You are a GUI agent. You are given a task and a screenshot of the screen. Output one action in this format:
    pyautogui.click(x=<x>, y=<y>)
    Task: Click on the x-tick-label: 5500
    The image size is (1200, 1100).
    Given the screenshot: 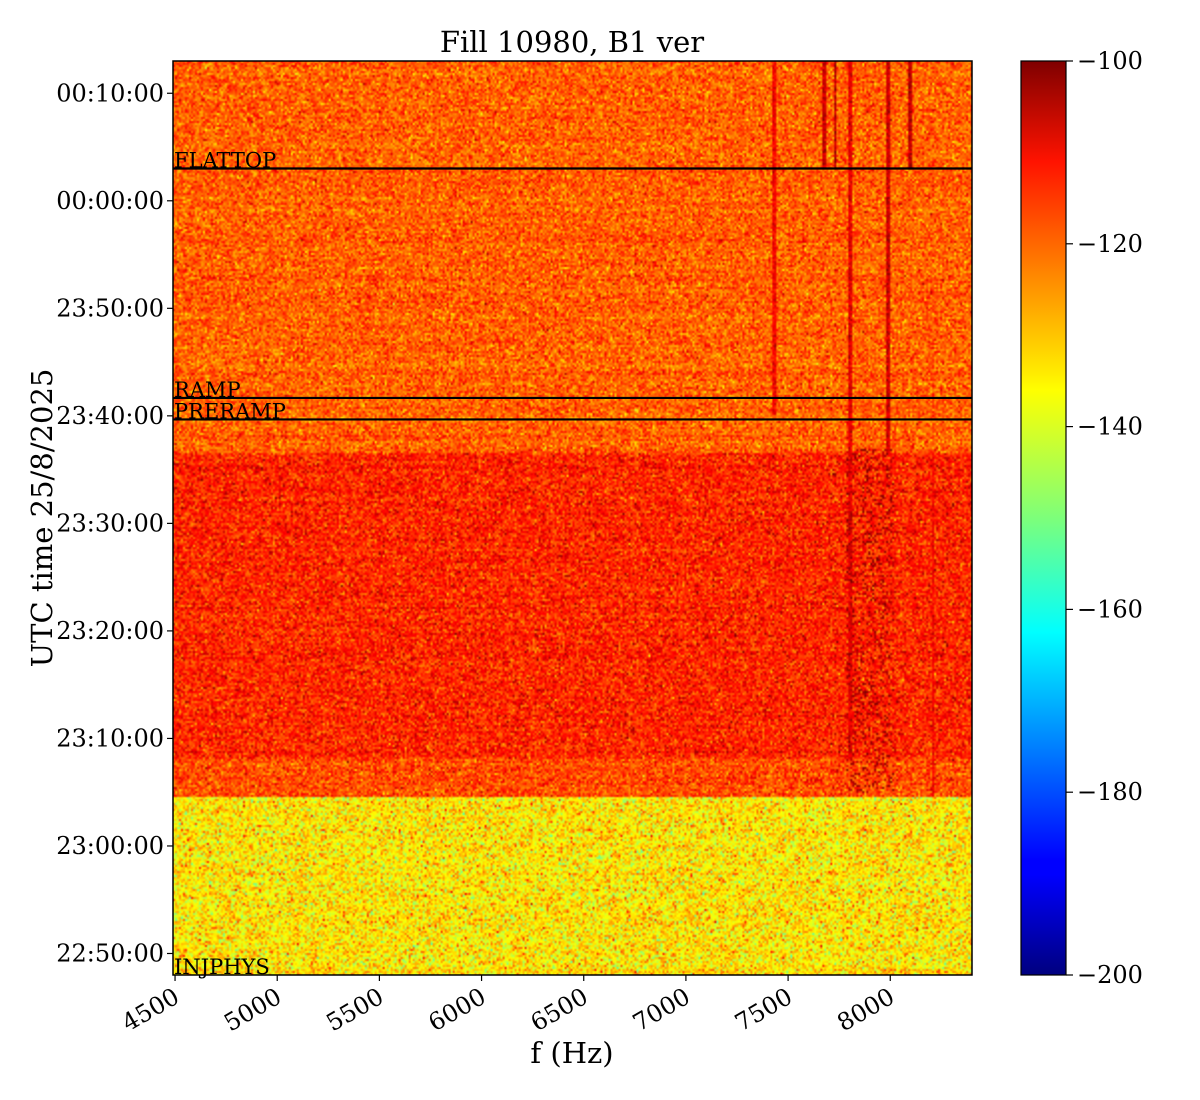 What is the action you would take?
    pyautogui.click(x=354, y=1009)
    